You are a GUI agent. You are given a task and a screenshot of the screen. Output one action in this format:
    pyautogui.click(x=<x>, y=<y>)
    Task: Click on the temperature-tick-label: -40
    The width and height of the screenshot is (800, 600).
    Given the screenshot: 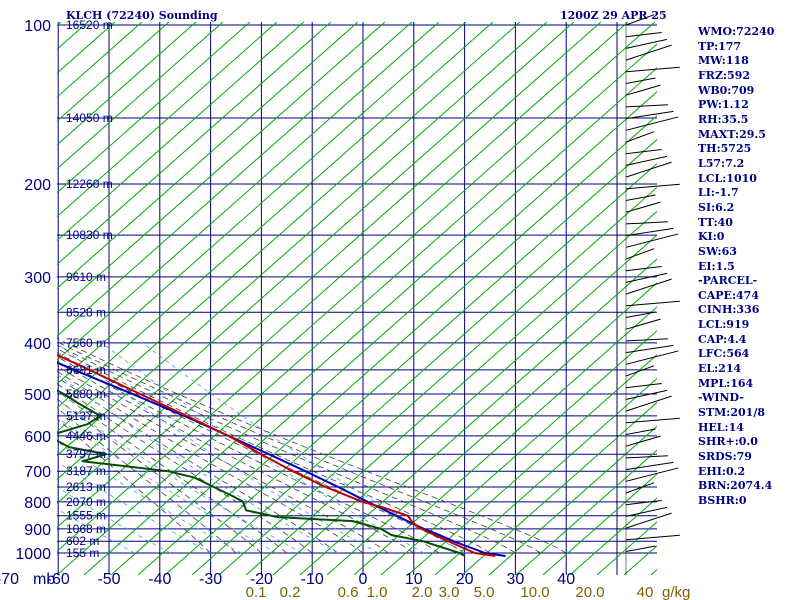 What is the action you would take?
    pyautogui.click(x=159, y=579)
    